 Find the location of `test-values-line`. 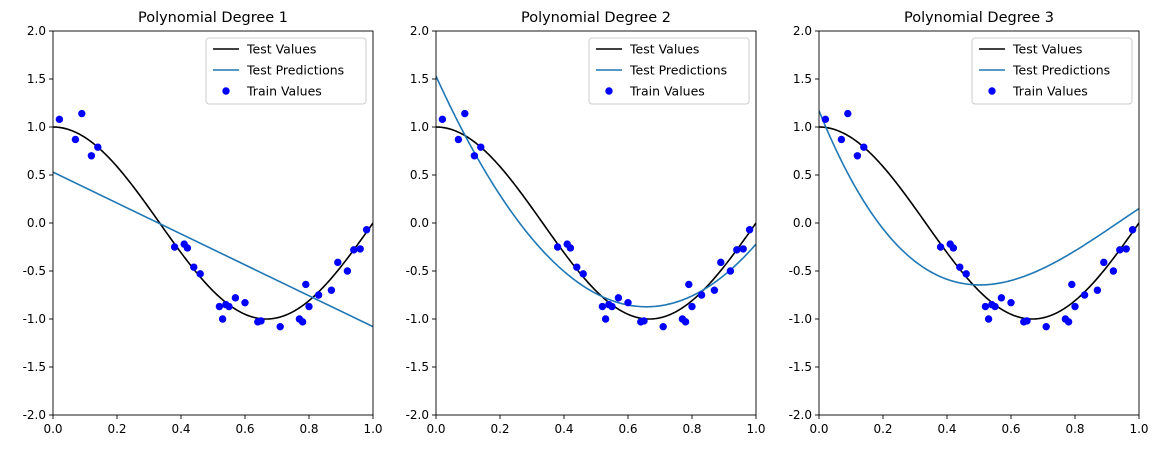

test-values-line is located at coordinates (979, 223).